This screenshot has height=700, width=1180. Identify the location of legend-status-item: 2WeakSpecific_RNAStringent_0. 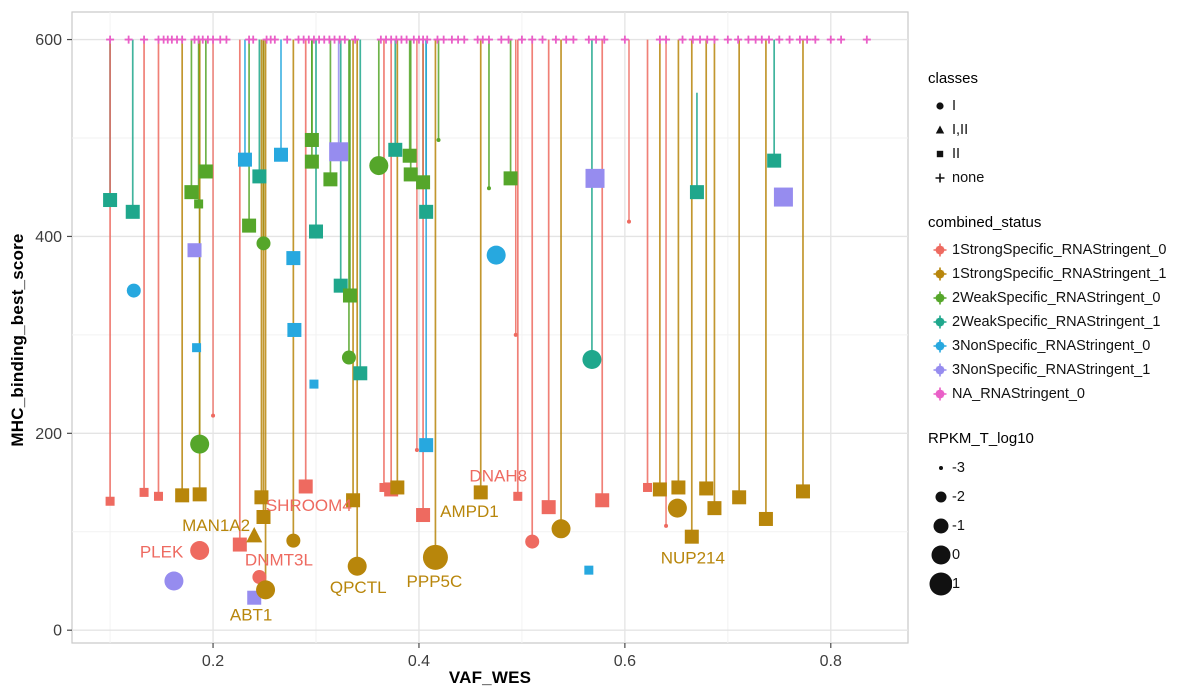
(1053, 297).